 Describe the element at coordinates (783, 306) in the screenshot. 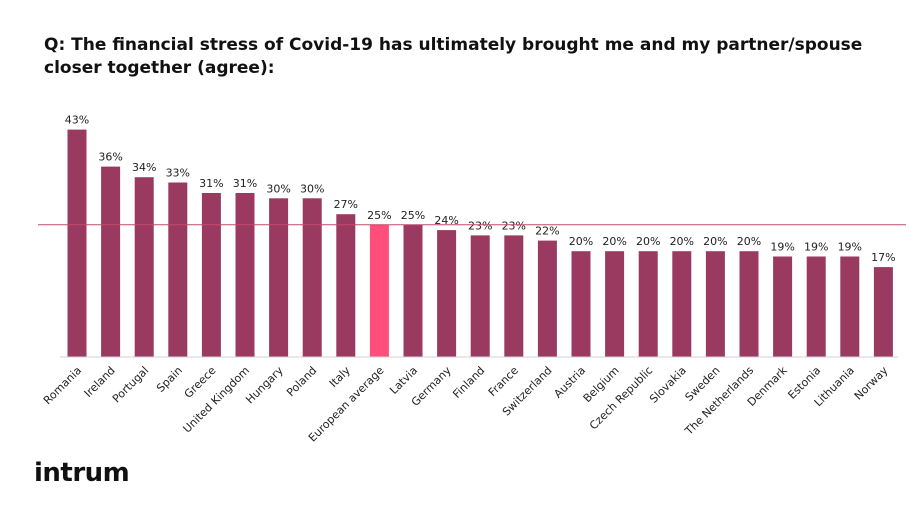

I see `bar-denmark` at that location.